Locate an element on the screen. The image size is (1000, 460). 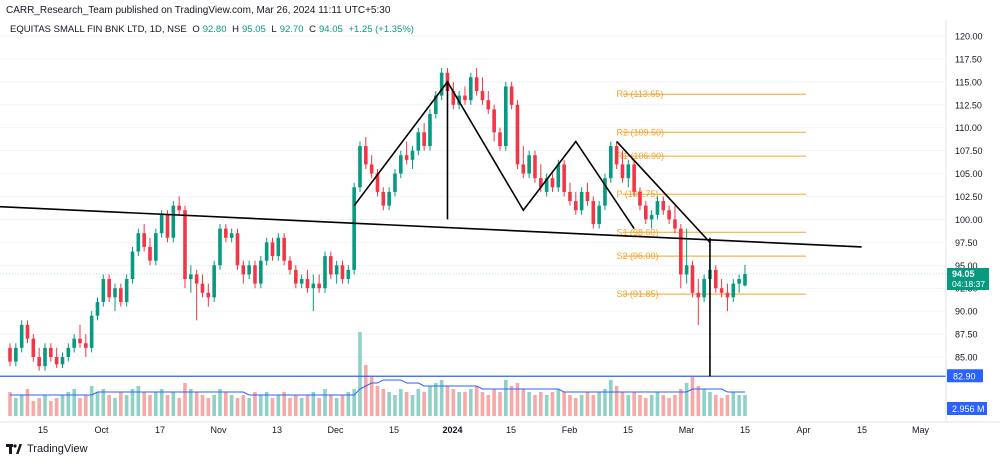
pivot-label: R3 (113.65) is located at coordinates (639, 94).